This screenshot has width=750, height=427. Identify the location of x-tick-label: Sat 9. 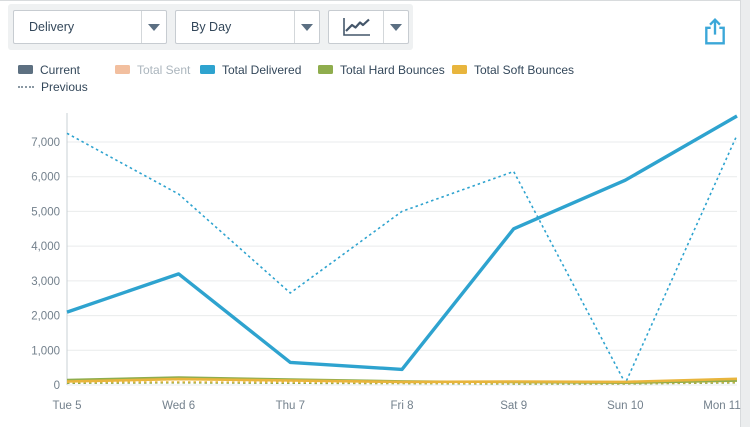
(513, 406).